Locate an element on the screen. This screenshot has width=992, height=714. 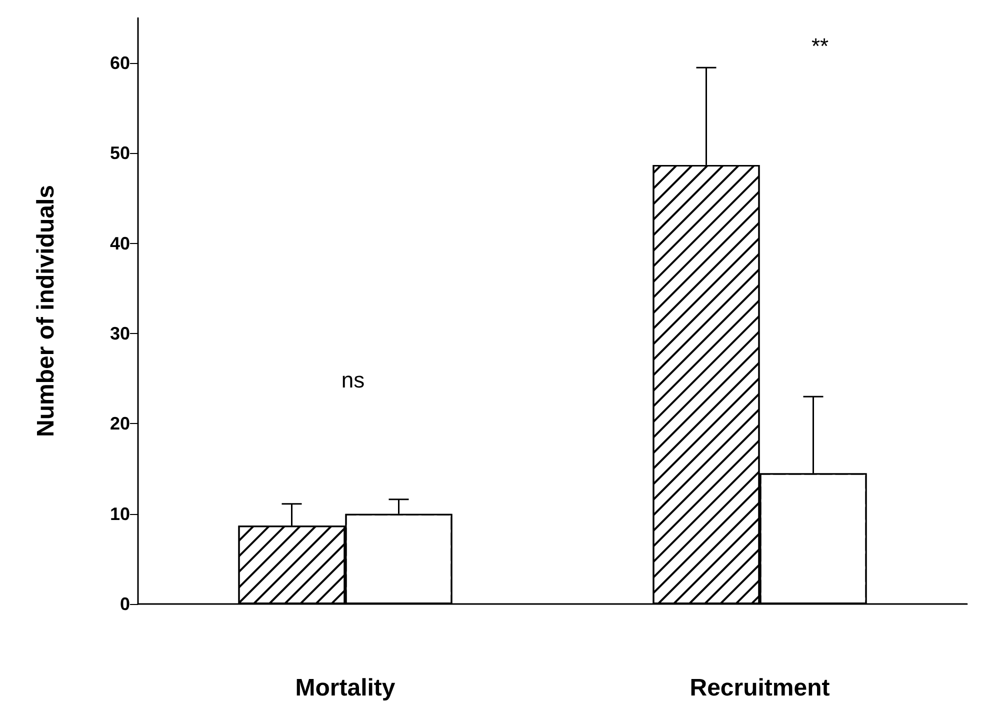
annotation: ** is located at coordinates (820, 46).